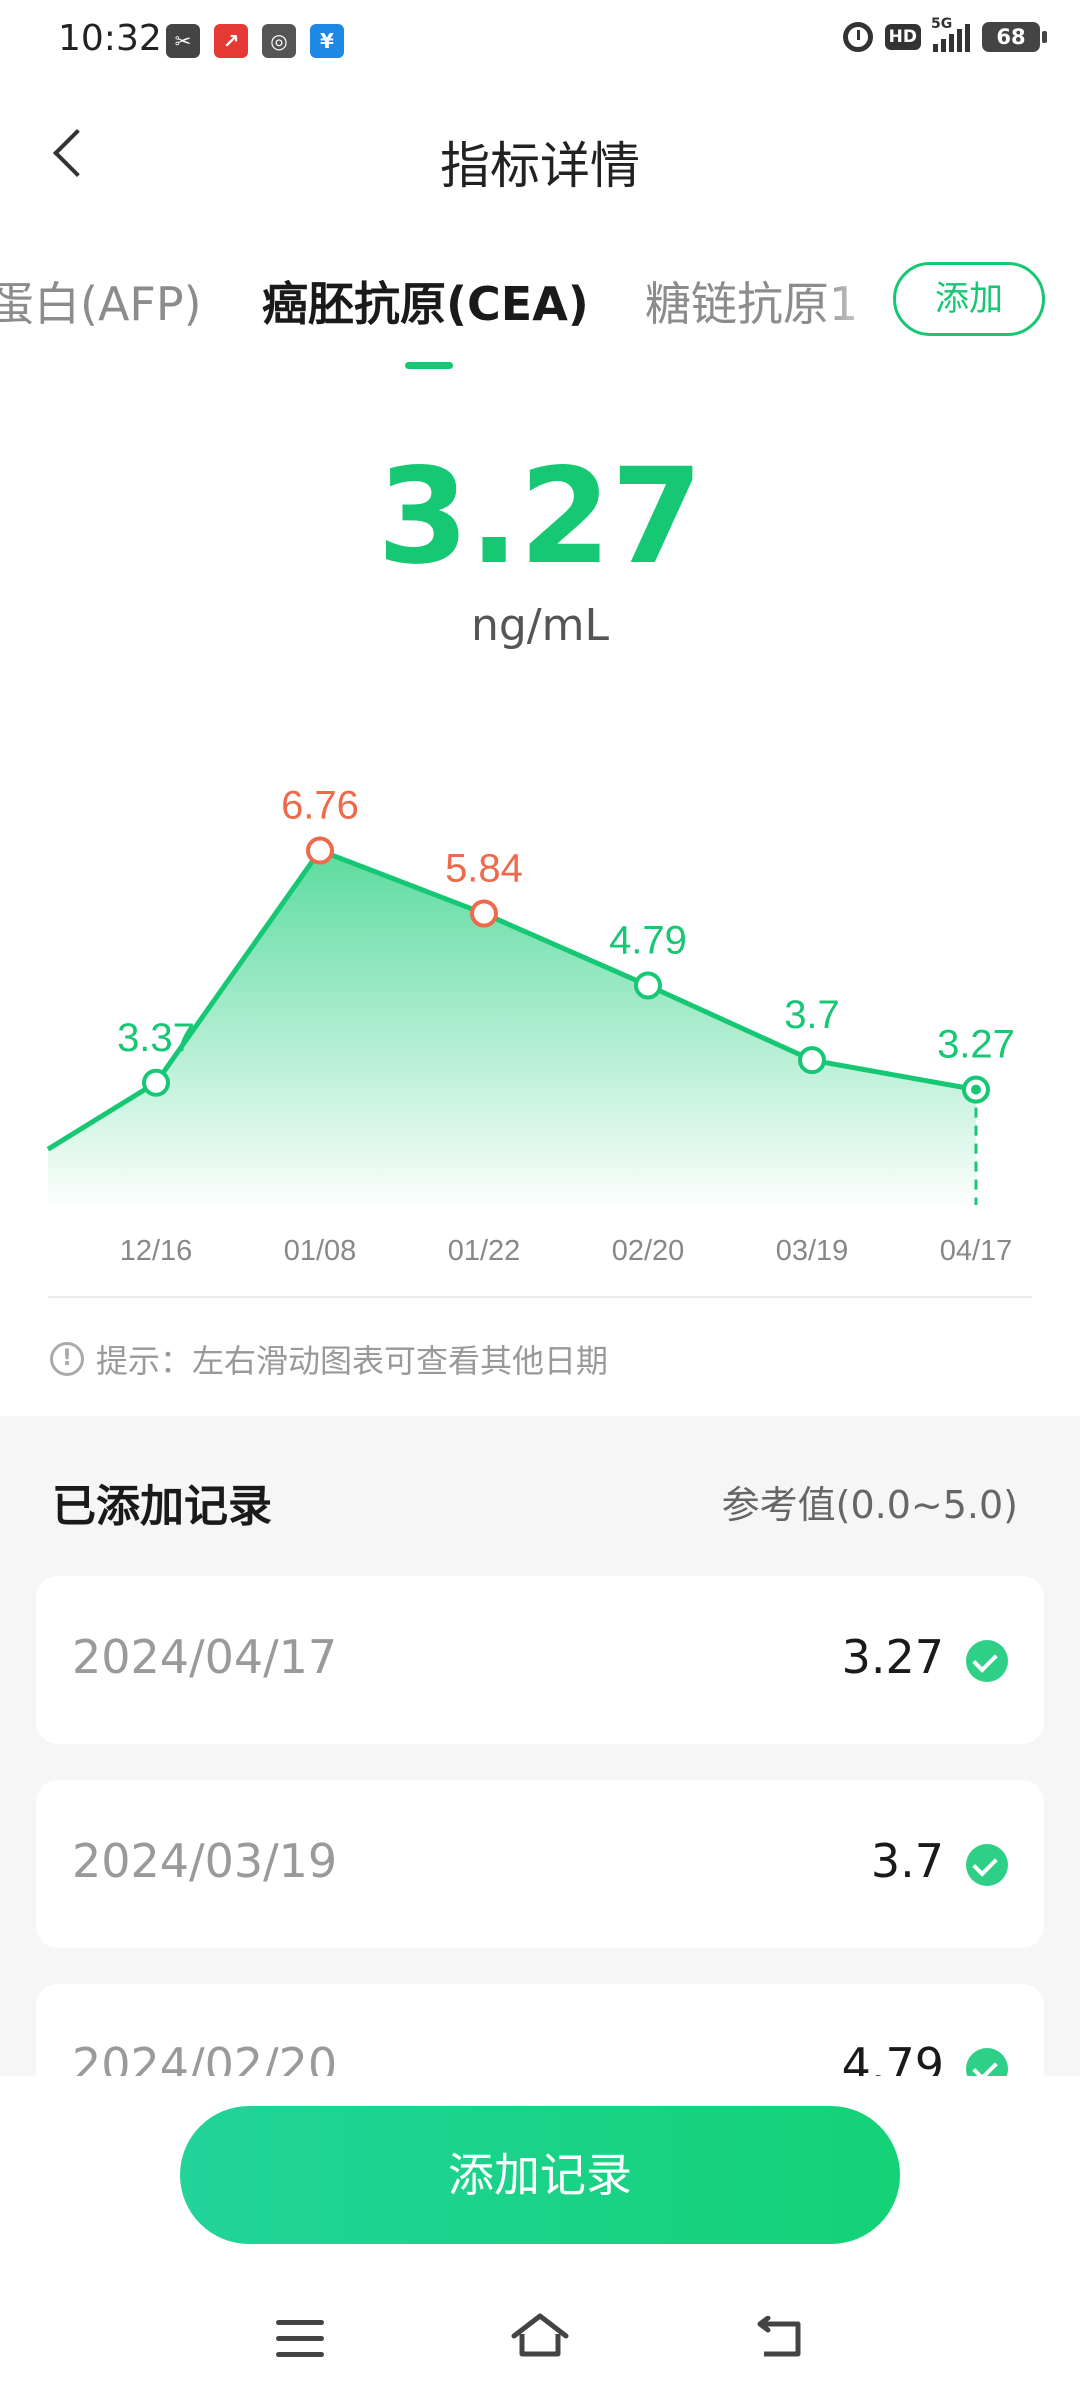 The width and height of the screenshot is (1080, 2400). I want to click on chart-data-label: 3.7, so click(812, 1015).